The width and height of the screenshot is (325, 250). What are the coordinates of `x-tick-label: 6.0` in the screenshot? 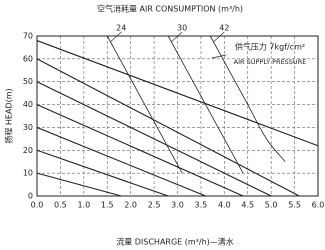 It's located at (318, 205).